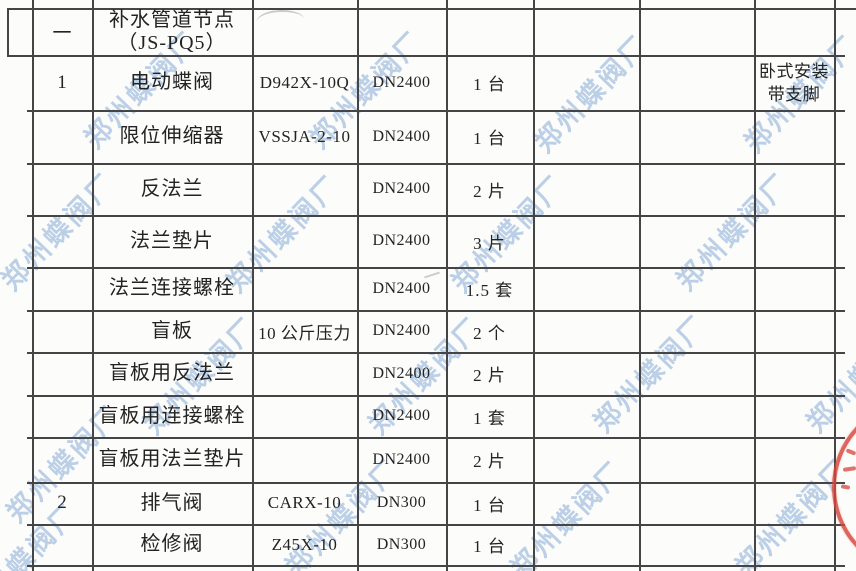 This screenshot has width=856, height=571. I want to click on cell-name-line: 限位伸缩器, so click(172, 136).